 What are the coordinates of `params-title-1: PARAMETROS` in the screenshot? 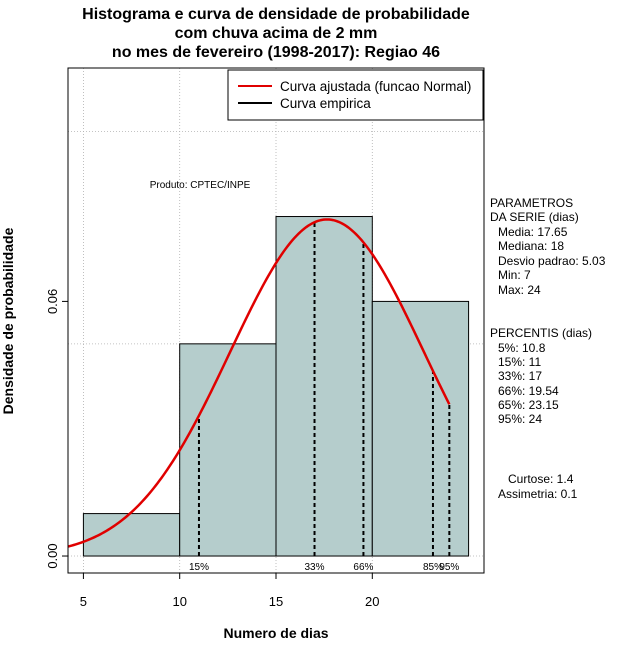 It's located at (532, 203).